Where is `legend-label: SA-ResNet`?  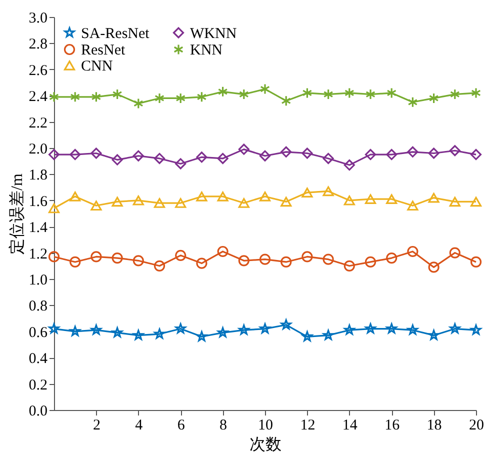
legend-label: SA-ResNet is located at coordinates (115, 34).